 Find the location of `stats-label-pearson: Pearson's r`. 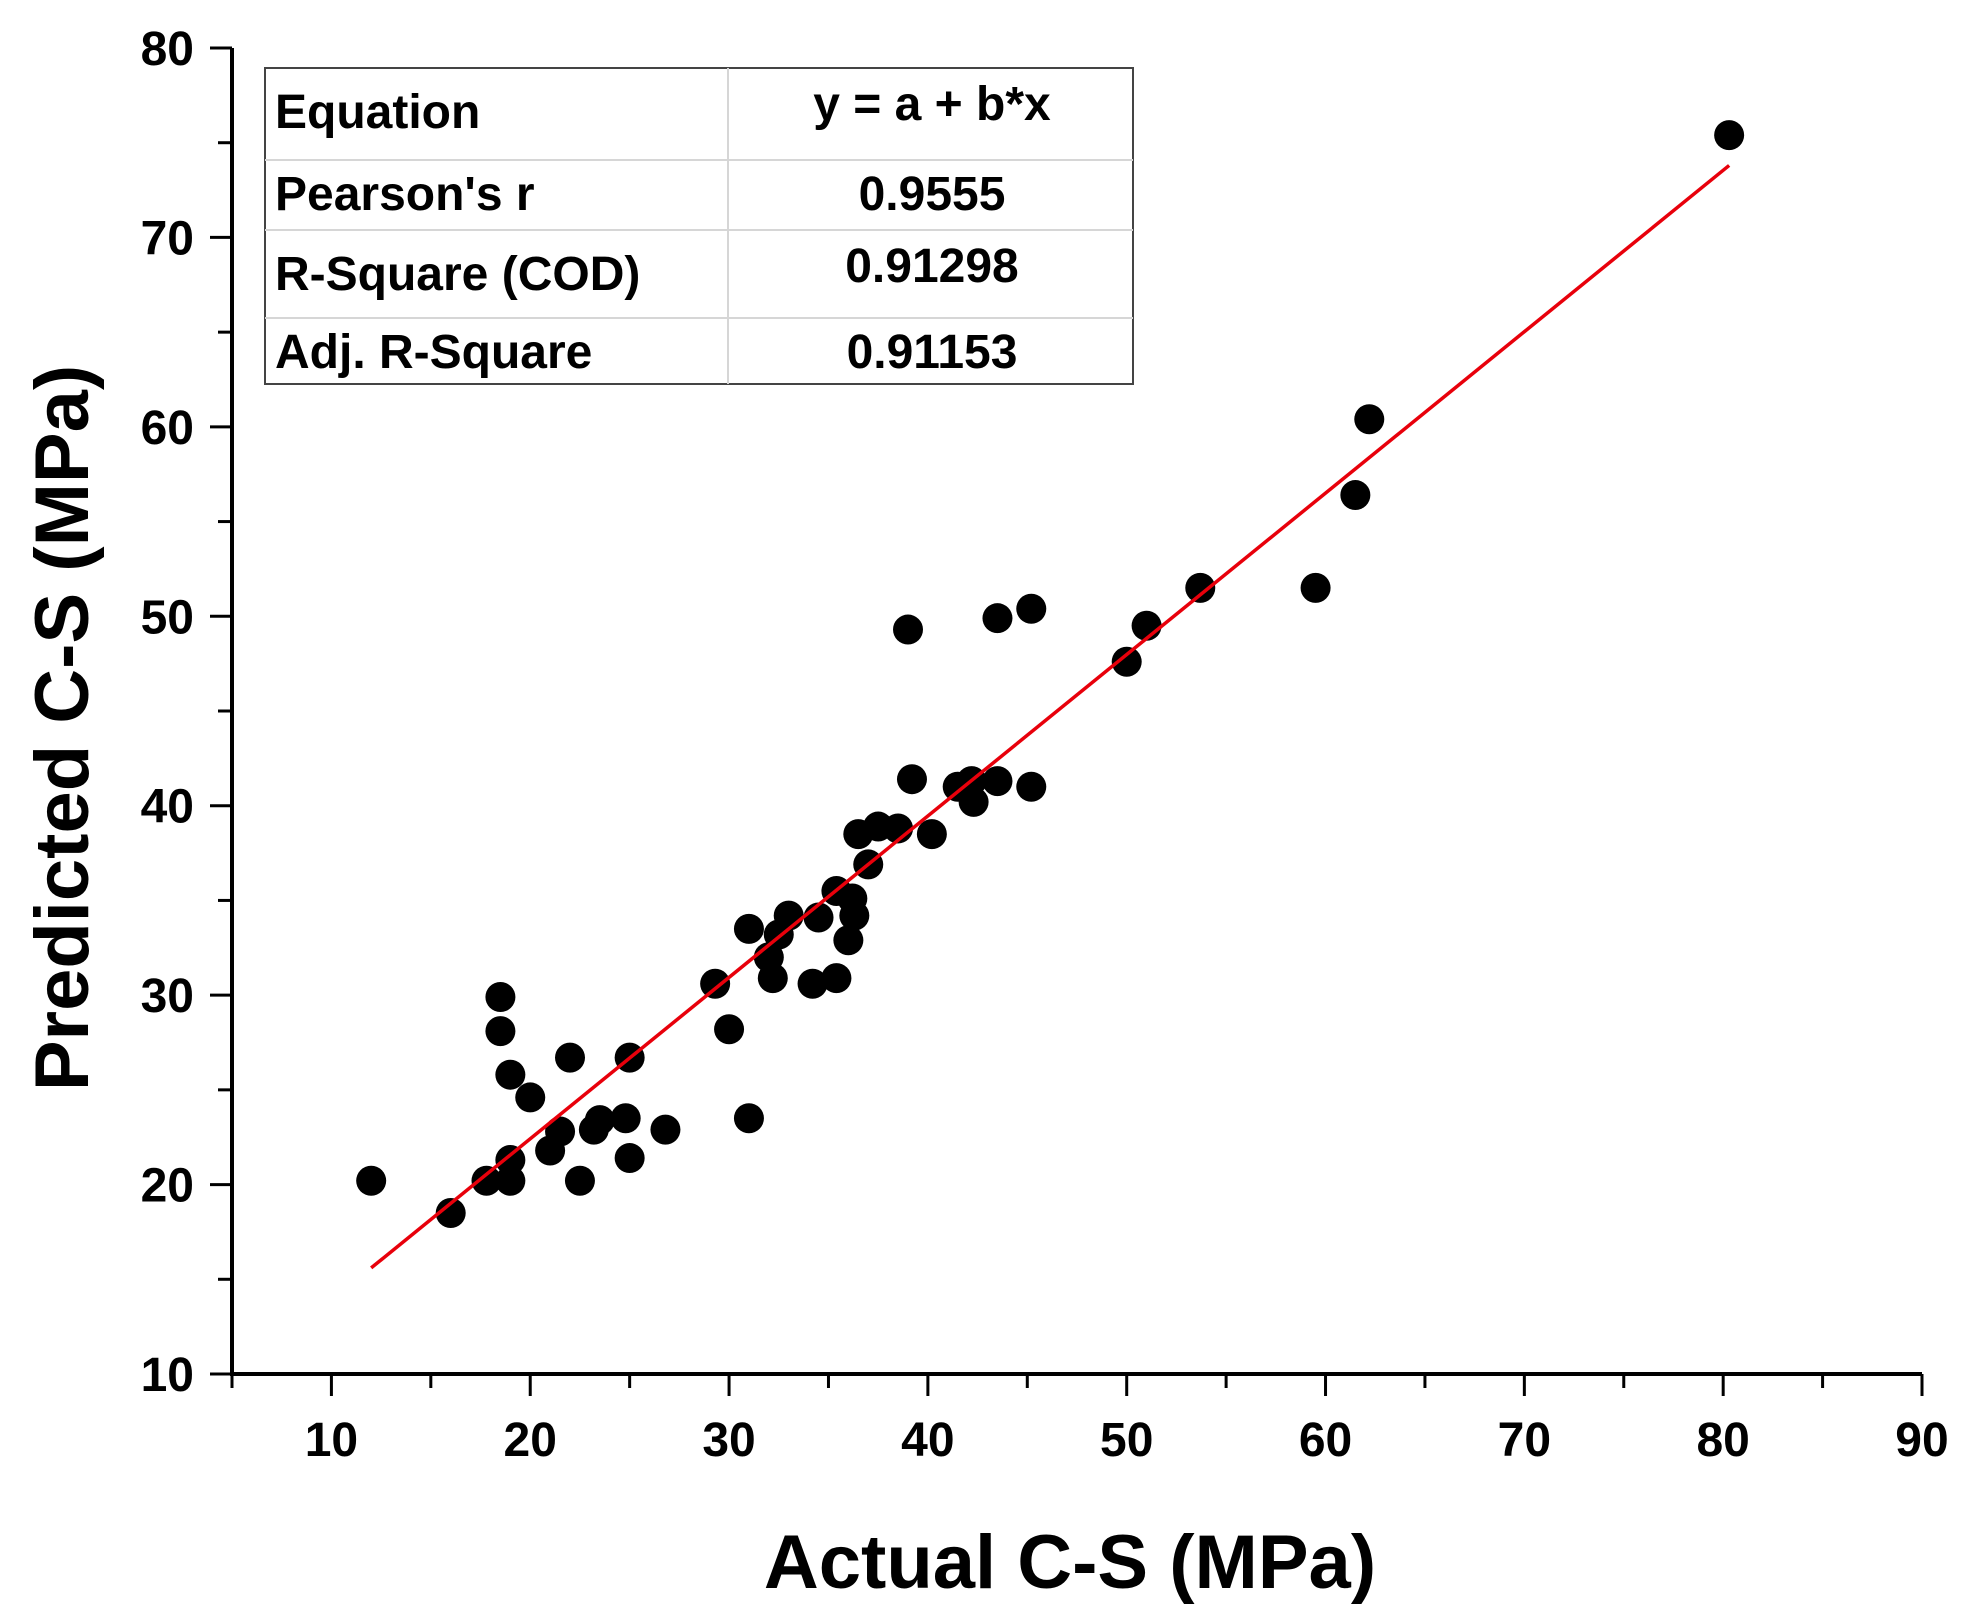

stats-label-pearson: Pearson's r is located at coordinates (405, 194).